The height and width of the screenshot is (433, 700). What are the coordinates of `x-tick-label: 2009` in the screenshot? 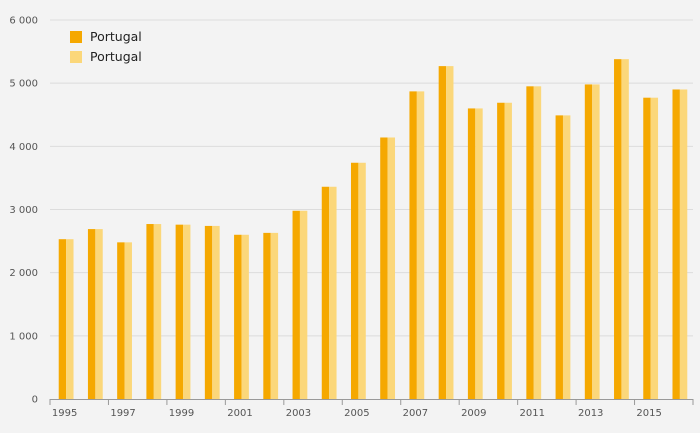 It's located at (473, 413).